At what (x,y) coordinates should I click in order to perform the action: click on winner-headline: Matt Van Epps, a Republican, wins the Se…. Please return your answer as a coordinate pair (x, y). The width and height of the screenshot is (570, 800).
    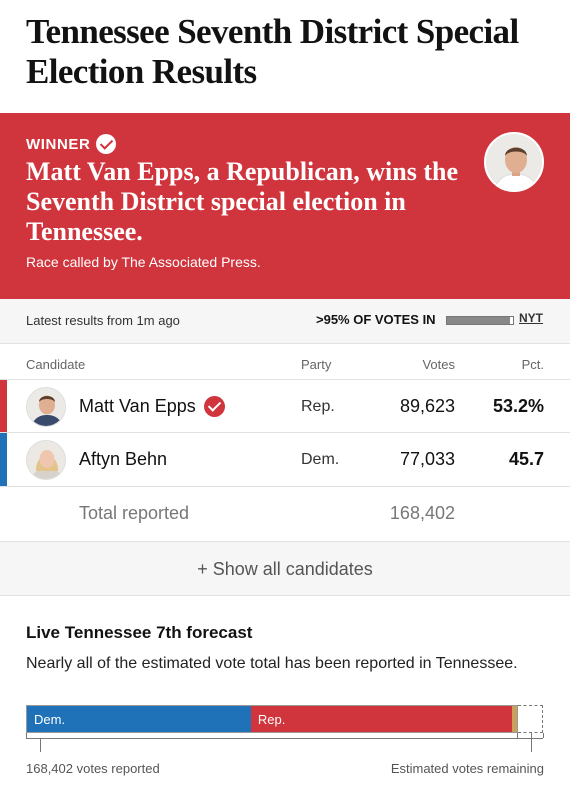
    Looking at the image, I should click on (242, 201).